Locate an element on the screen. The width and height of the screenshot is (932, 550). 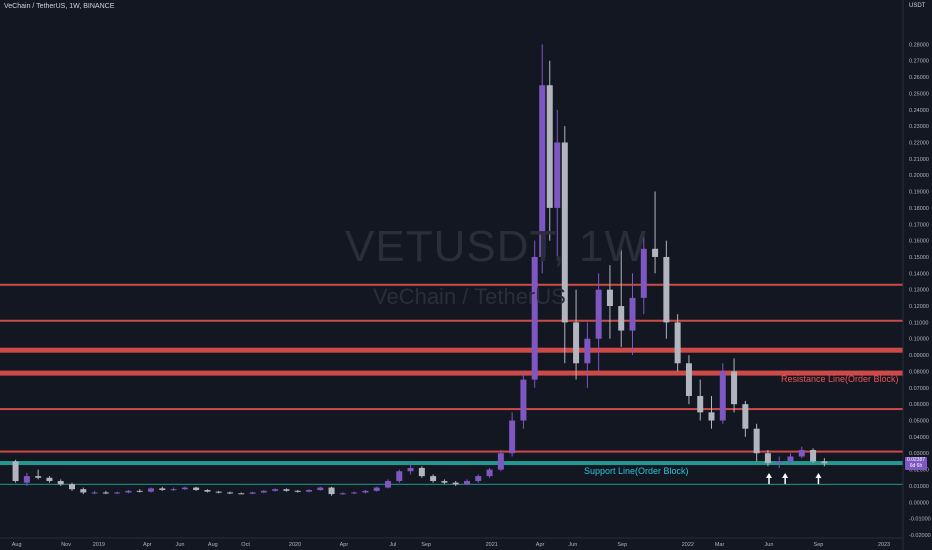
price-tick-label: -0.01000 is located at coordinates (920, 520).